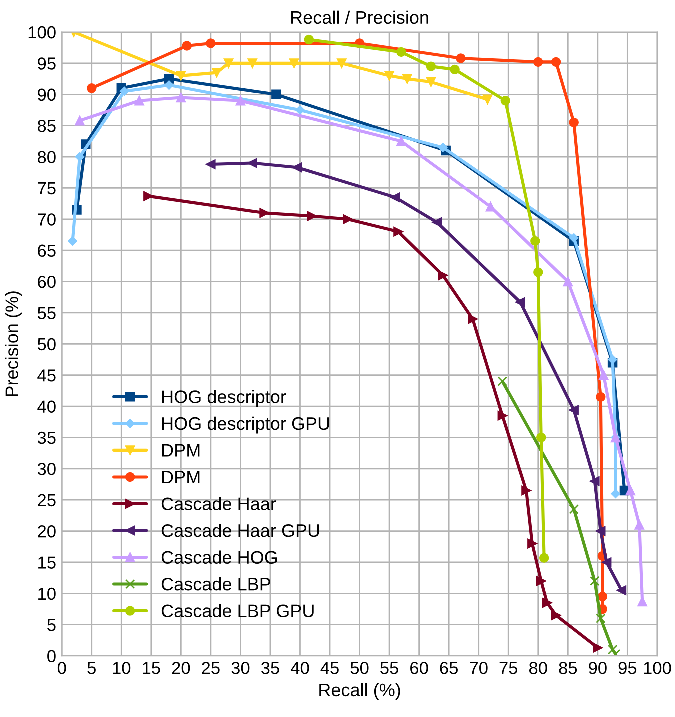 The width and height of the screenshot is (675, 717). I want to click on y-tick-label: 95, so click(47, 64).